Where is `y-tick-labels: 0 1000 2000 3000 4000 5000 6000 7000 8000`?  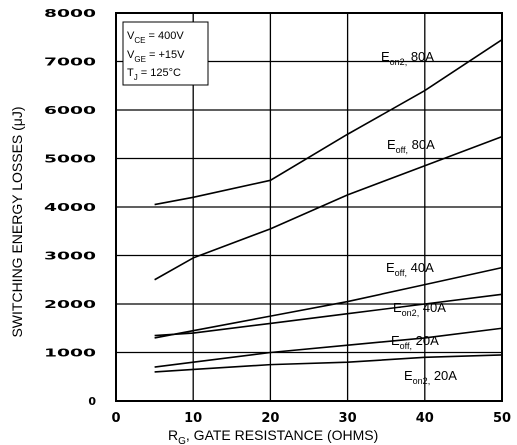
y-tick-labels: 0 1000 2000 3000 4000 5000 6000 7000 8000 is located at coordinates (70, 207).